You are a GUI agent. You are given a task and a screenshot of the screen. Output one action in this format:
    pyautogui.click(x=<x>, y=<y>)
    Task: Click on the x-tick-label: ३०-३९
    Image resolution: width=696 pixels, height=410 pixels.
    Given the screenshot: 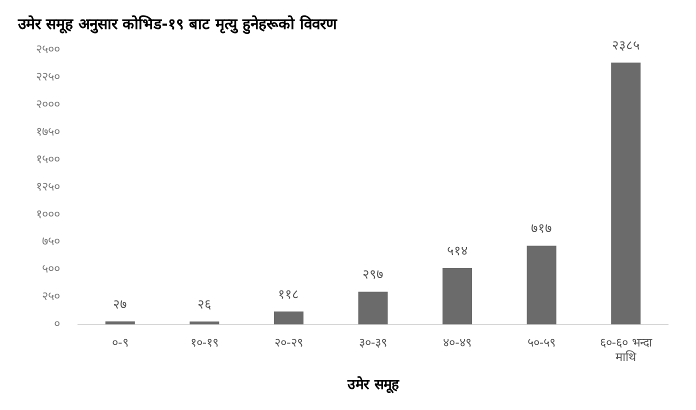 What is the action you would take?
    pyautogui.click(x=373, y=343)
    